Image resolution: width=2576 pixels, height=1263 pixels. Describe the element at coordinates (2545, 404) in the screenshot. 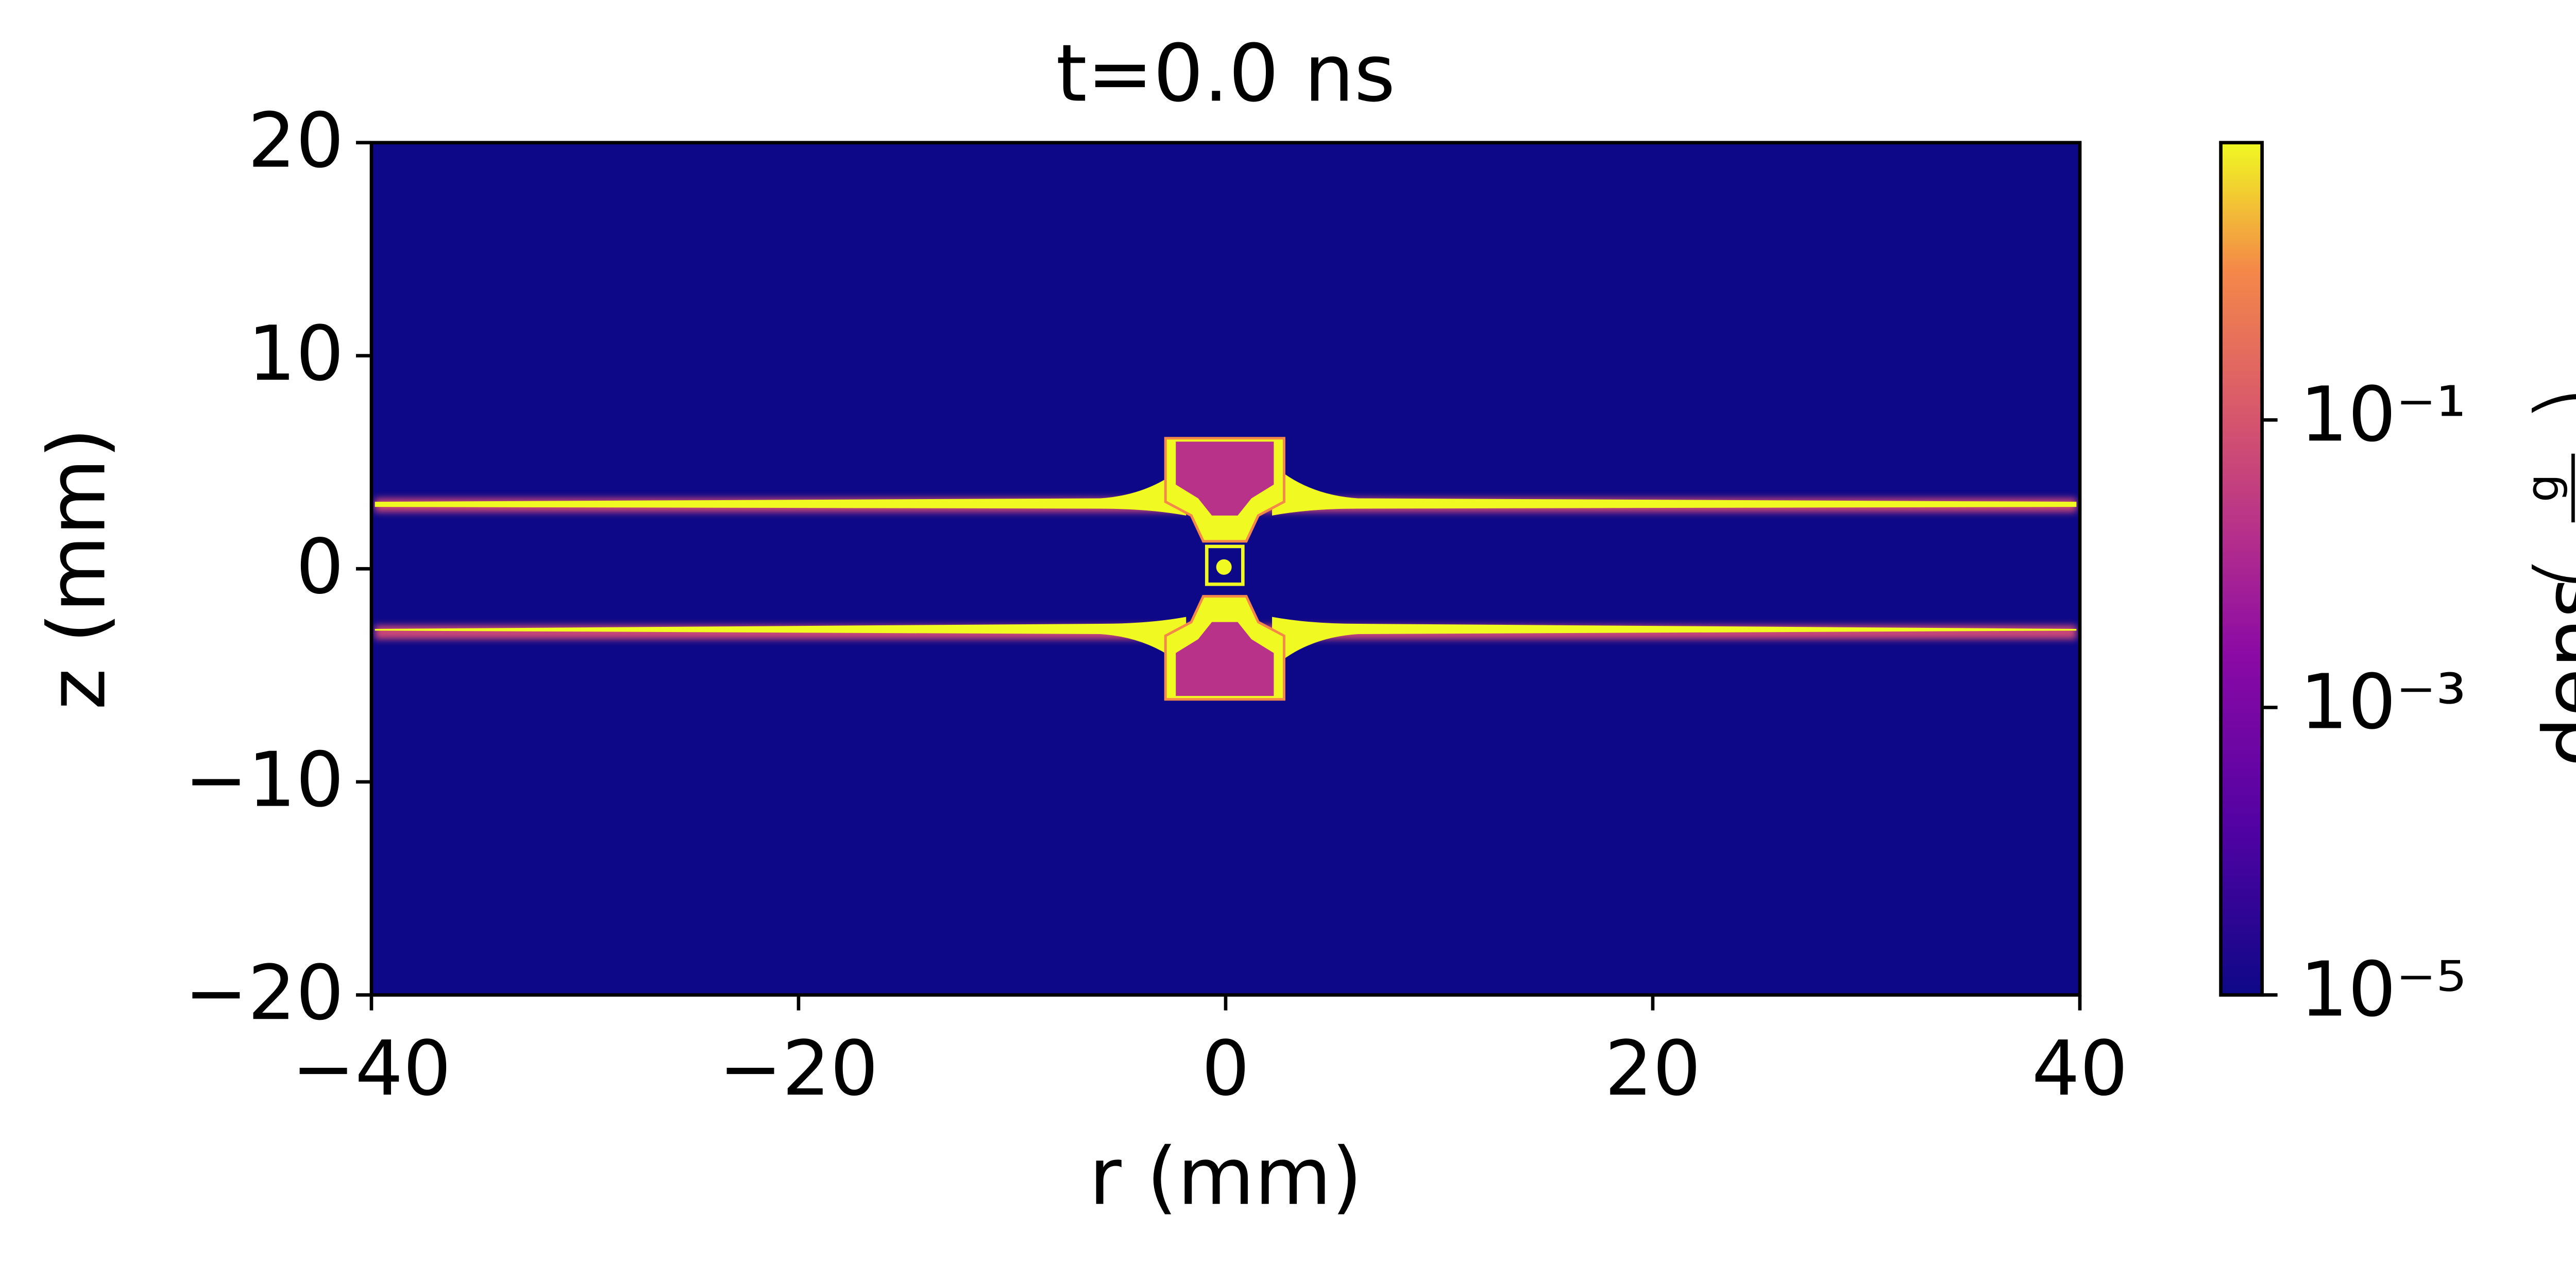

I see `paren: )` at that location.